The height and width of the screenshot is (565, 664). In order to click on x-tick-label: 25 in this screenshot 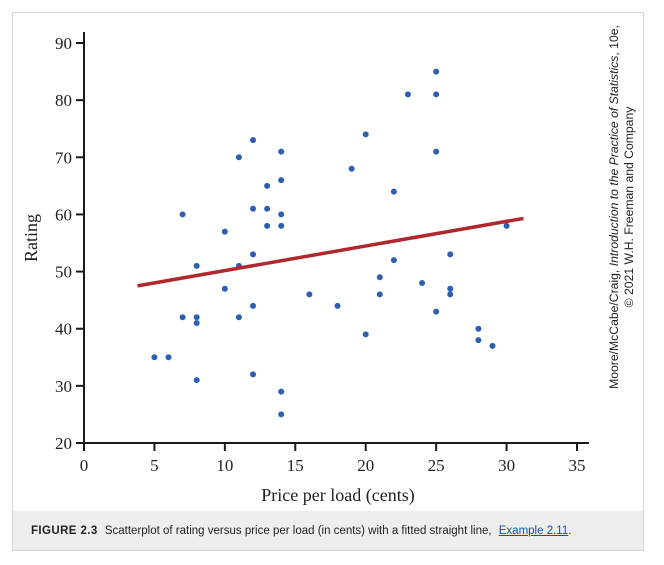, I will do `click(436, 465)`.